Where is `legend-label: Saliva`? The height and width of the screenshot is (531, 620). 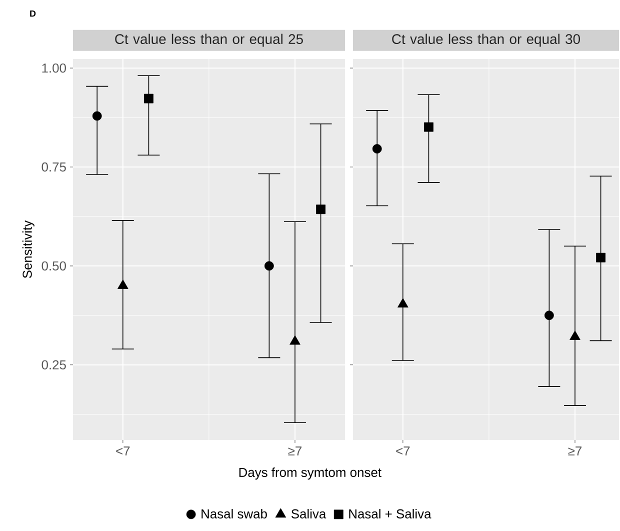
legend-label: Saliva is located at coordinates (308, 513).